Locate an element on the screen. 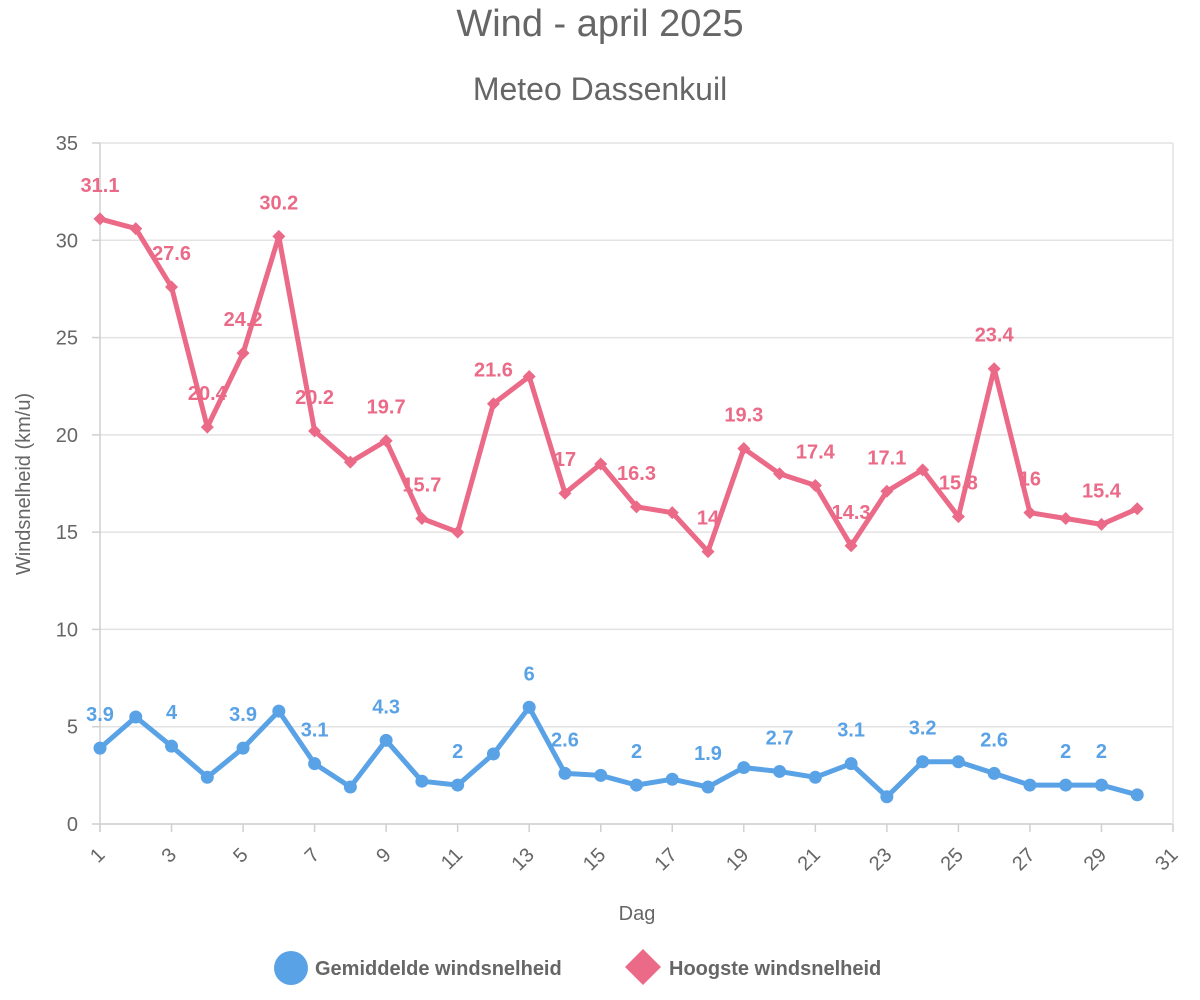 The width and height of the screenshot is (1200, 1000). data-label: 14 is located at coordinates (708, 519).